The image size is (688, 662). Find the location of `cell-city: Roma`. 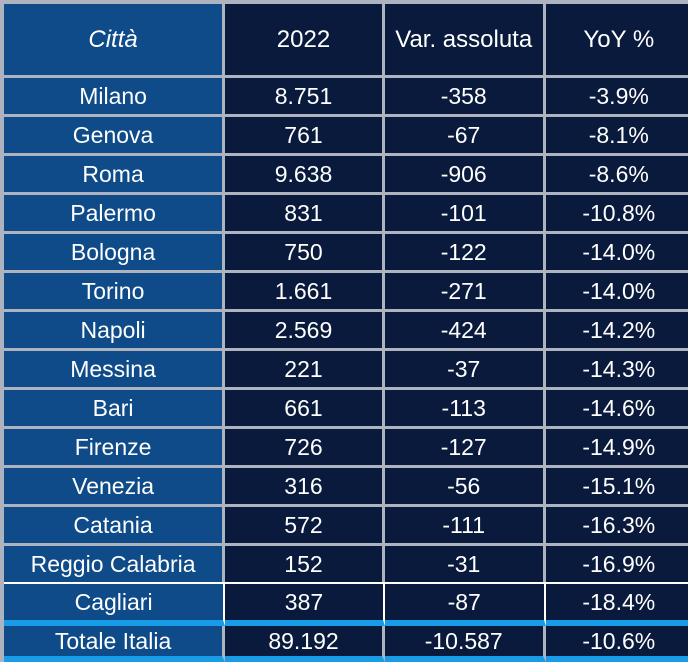

cell-city: Roma is located at coordinates (115, 175).